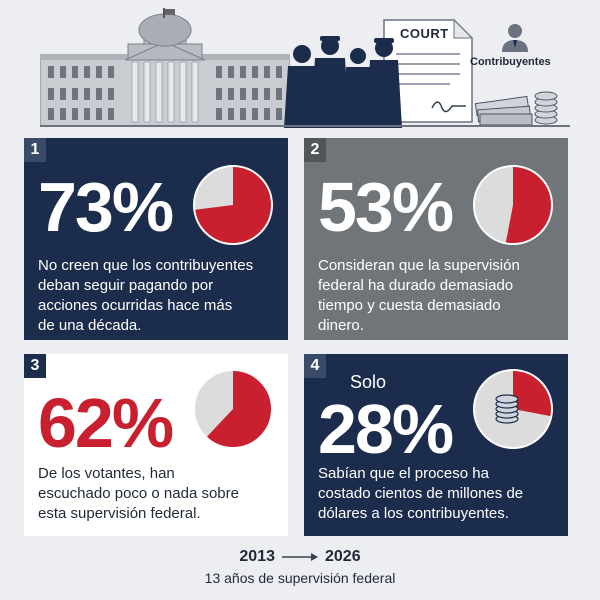 This screenshot has height=600, width=600. I want to click on card-number: 3, so click(35, 366).